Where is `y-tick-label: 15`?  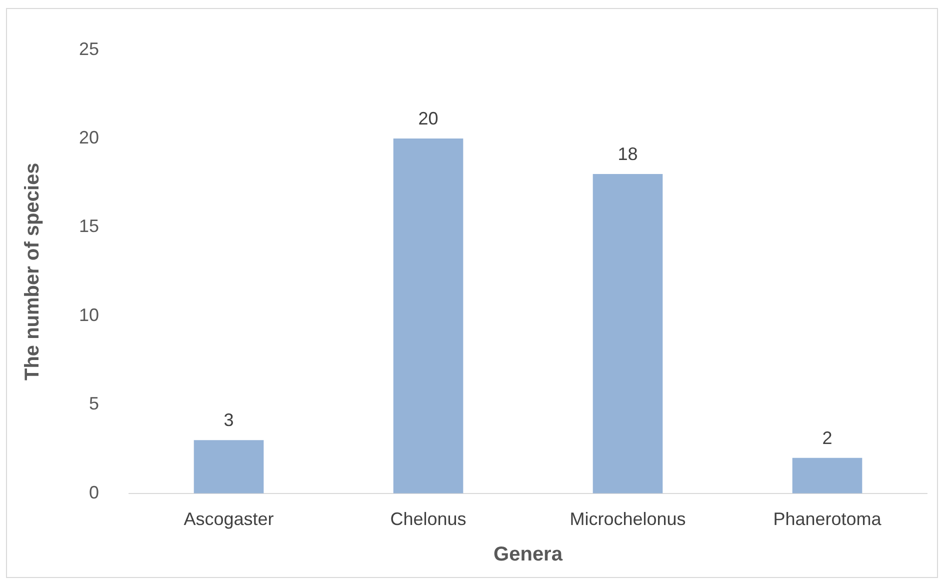 y-tick-label: 15 is located at coordinates (89, 226).